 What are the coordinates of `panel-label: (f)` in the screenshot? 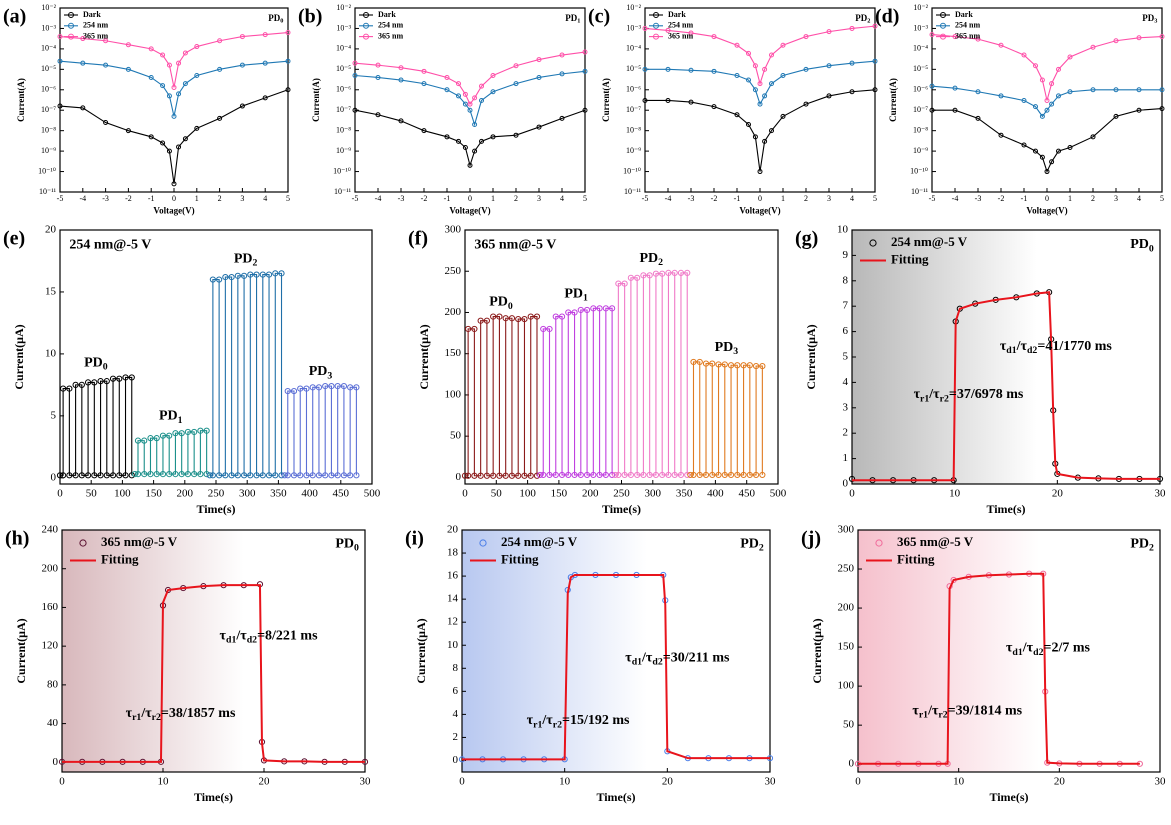 It's located at (418, 239).